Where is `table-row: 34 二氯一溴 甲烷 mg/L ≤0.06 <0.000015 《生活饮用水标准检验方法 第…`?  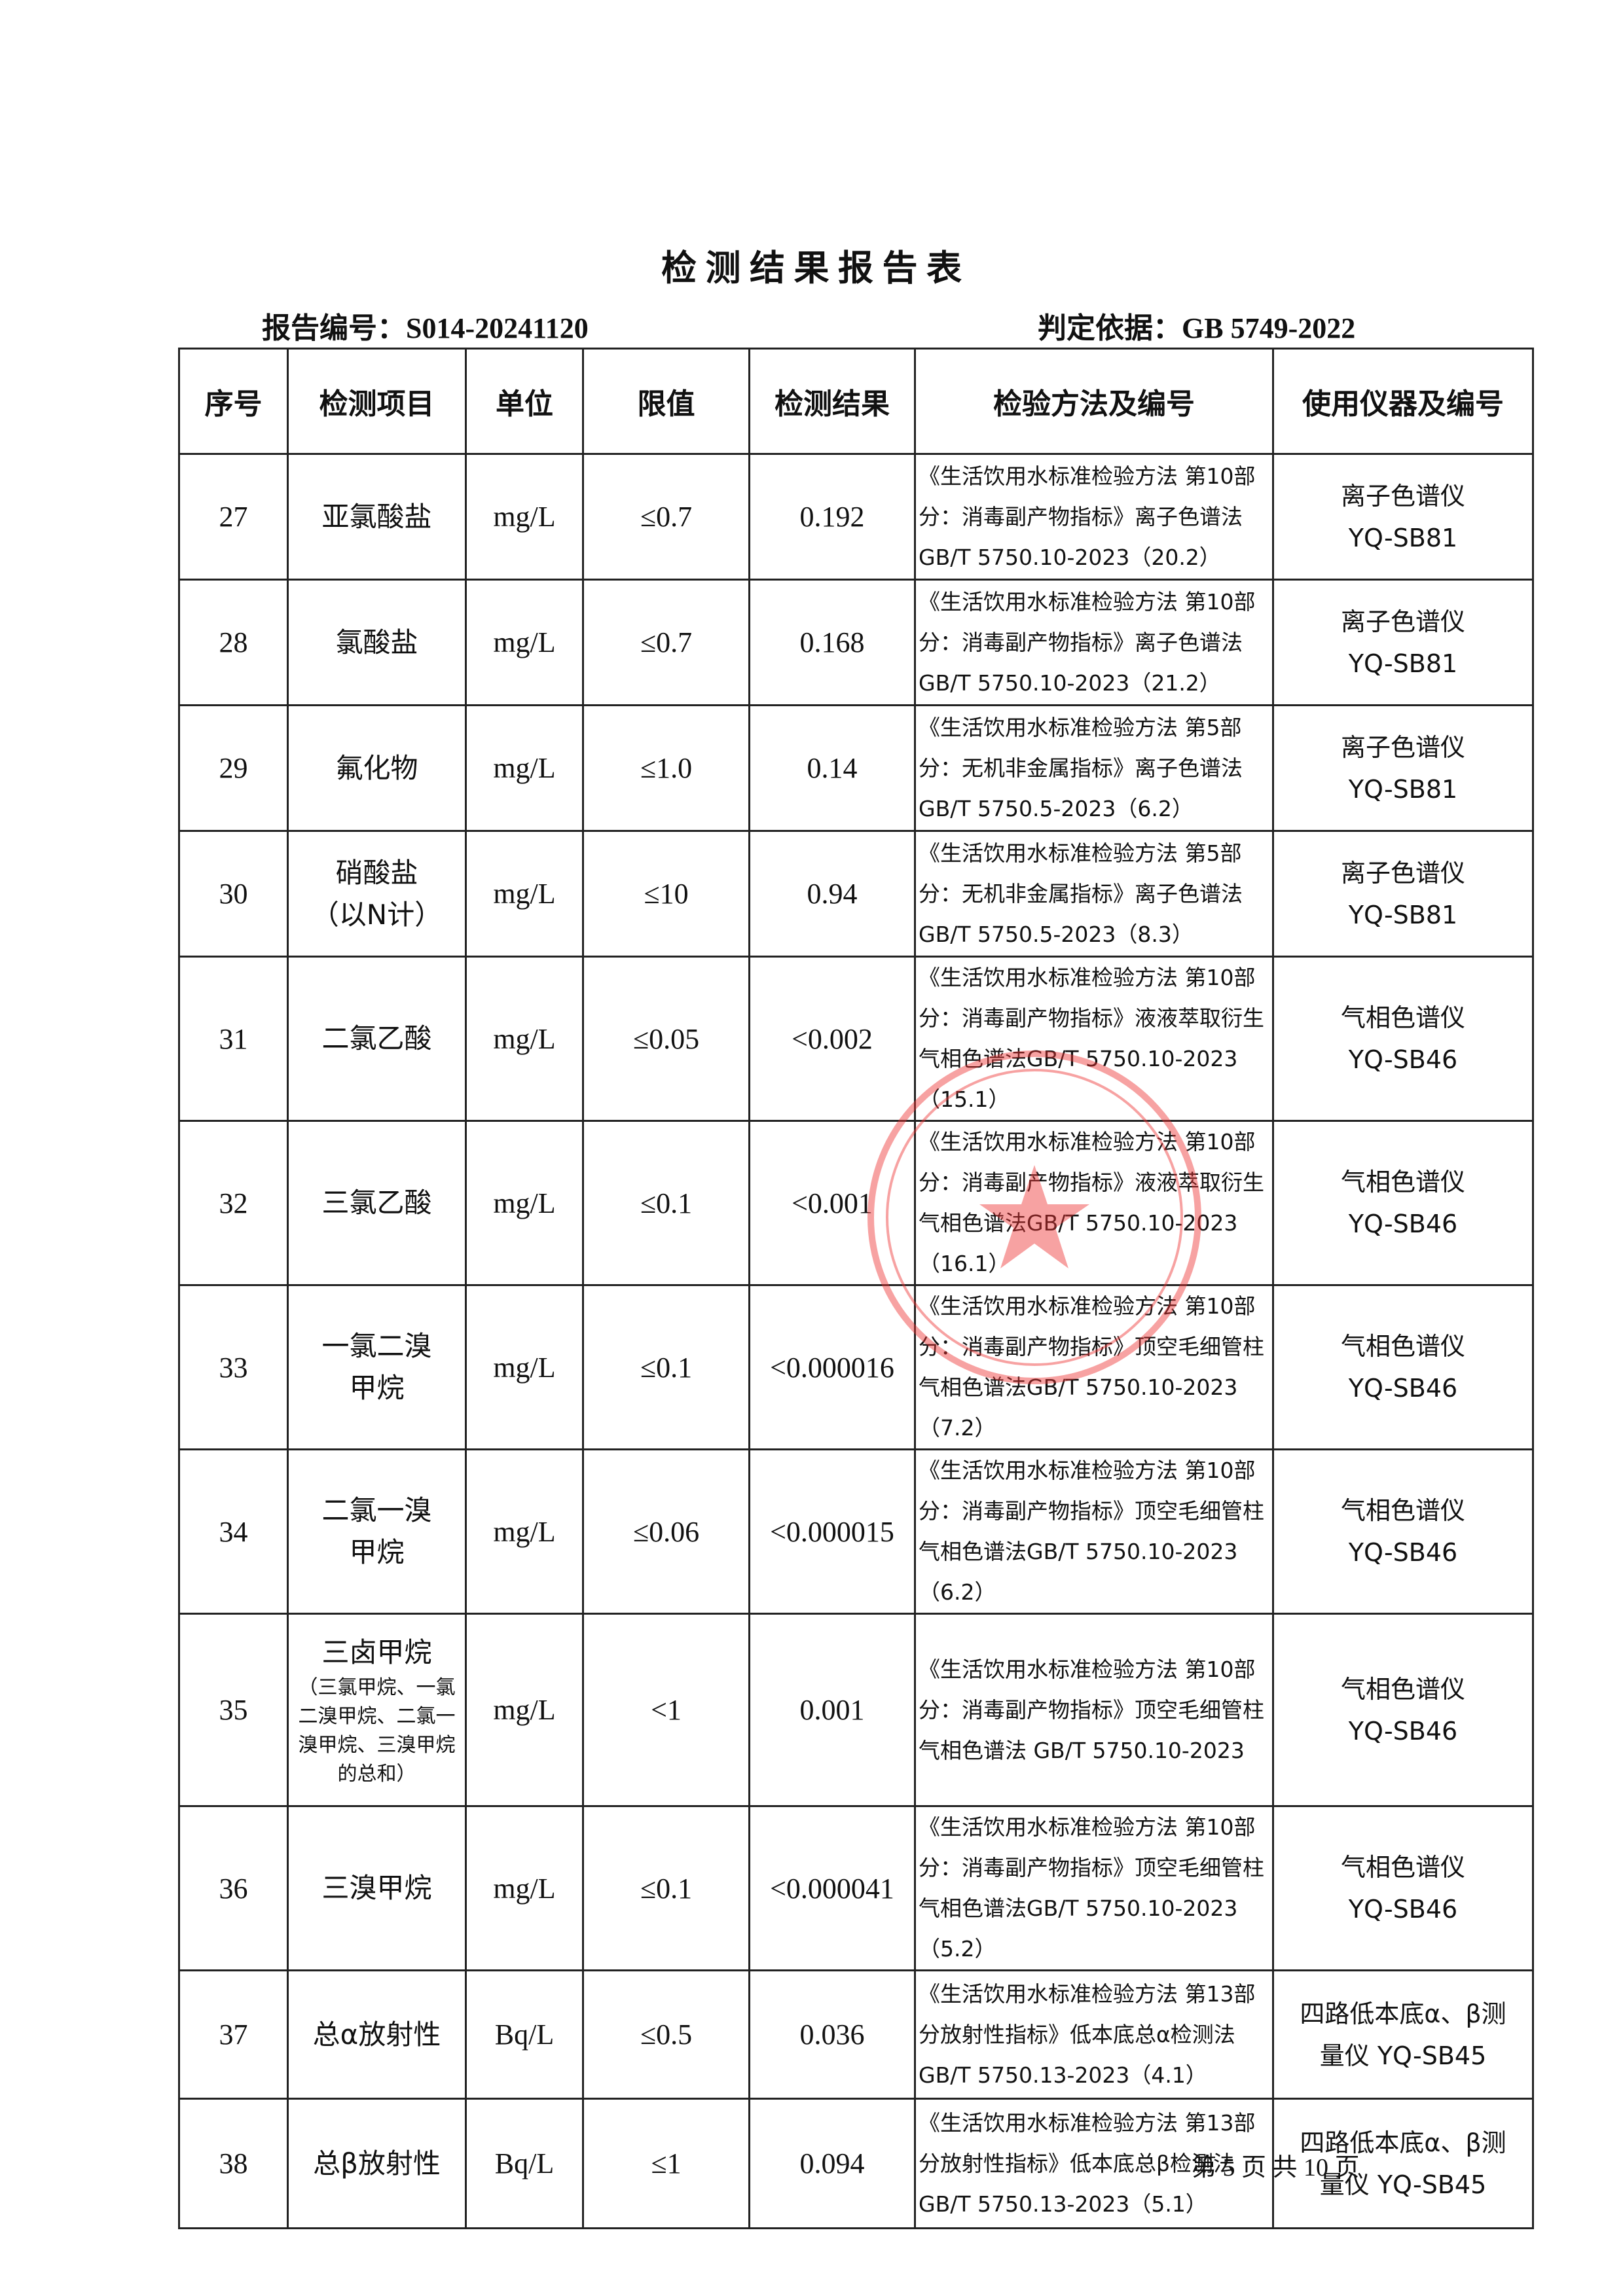
table-row: 34 二氯一溴 甲烷 mg/L ≤0.06 <0.000015 《生活饮用水标准检验方法 第… is located at coordinates (856, 1531).